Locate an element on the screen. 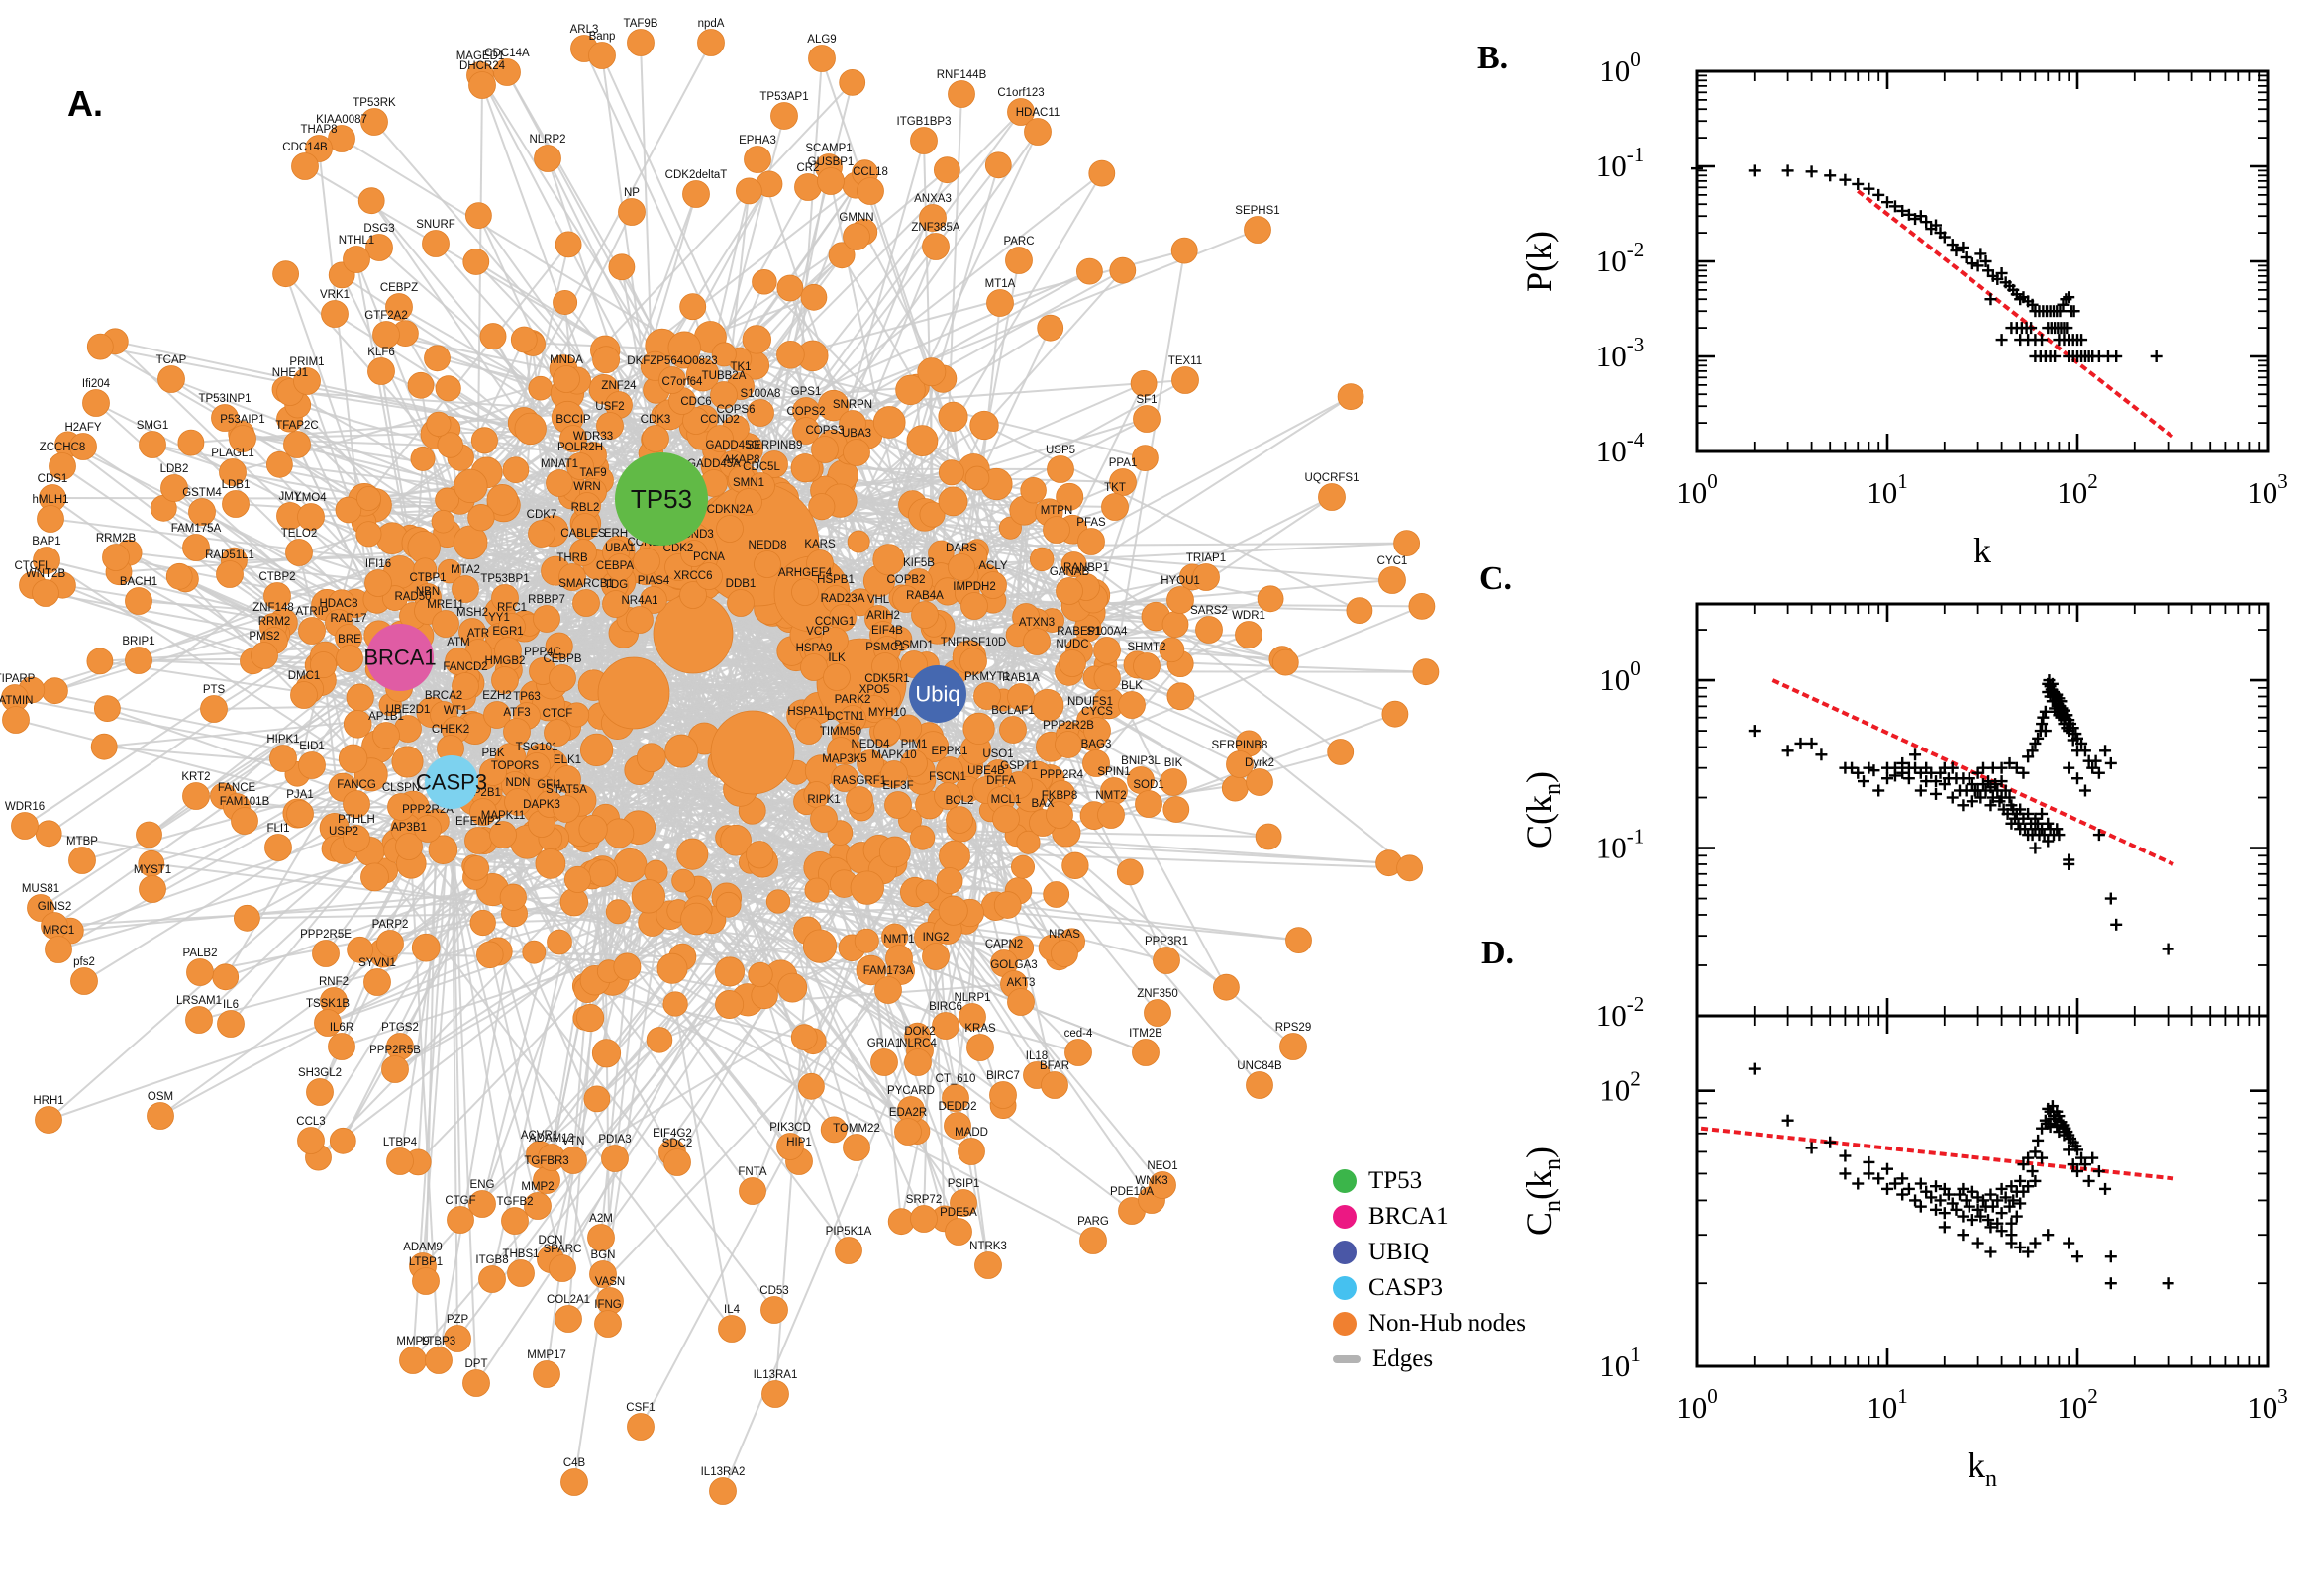 Image resolution: width=2323 pixels, height=1596 pixels. network-node-label: USF2 is located at coordinates (609, 407).